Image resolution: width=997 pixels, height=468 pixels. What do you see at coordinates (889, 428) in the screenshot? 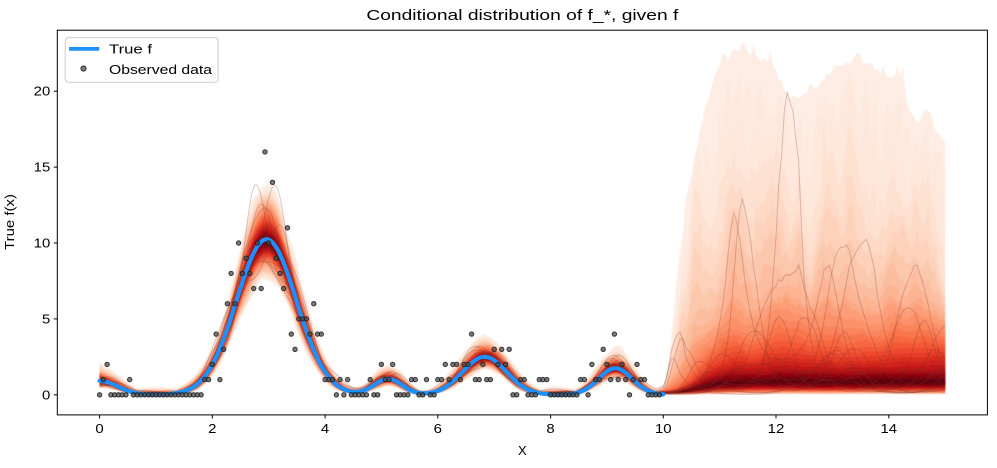
I see `svg-text: 14` at bounding box center [889, 428].